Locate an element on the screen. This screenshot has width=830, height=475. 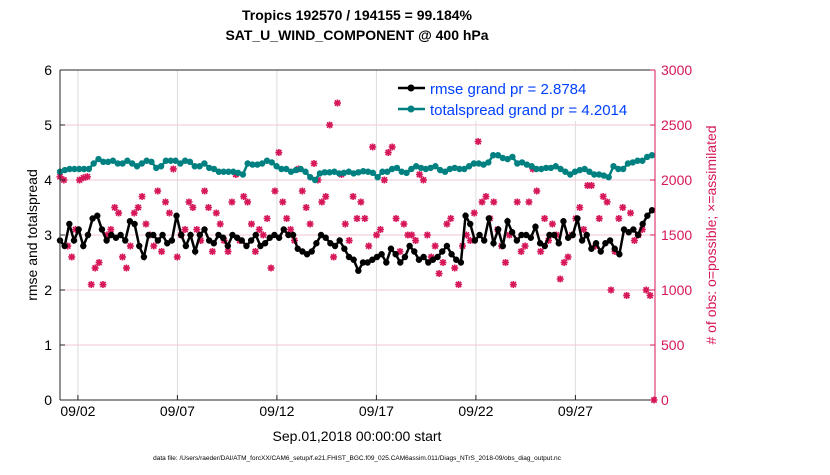
chart-title-line1: Tropics 192570 / 194155 = 99.184% is located at coordinates (357, 15).